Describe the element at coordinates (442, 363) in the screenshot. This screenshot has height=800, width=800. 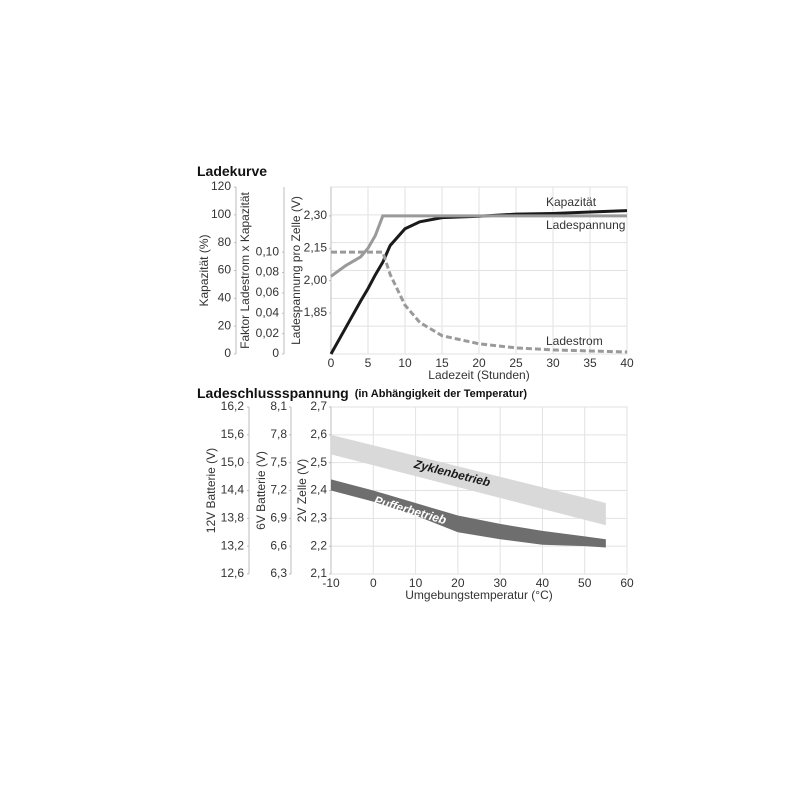
I see `x-tick-label: 15` at that location.